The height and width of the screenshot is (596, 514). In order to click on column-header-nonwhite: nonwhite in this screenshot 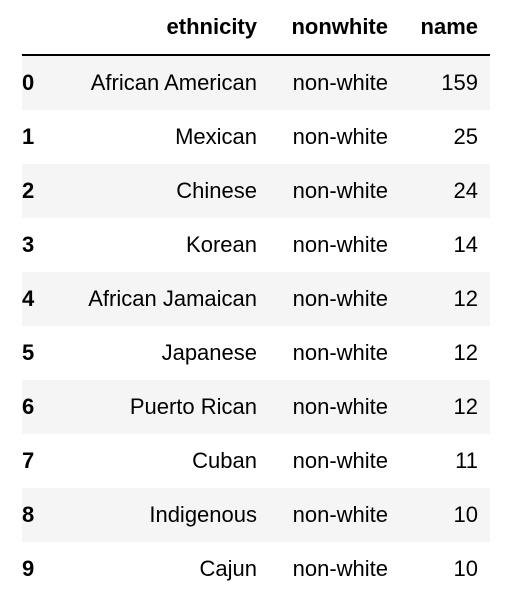, I will do `click(334, 28)`.